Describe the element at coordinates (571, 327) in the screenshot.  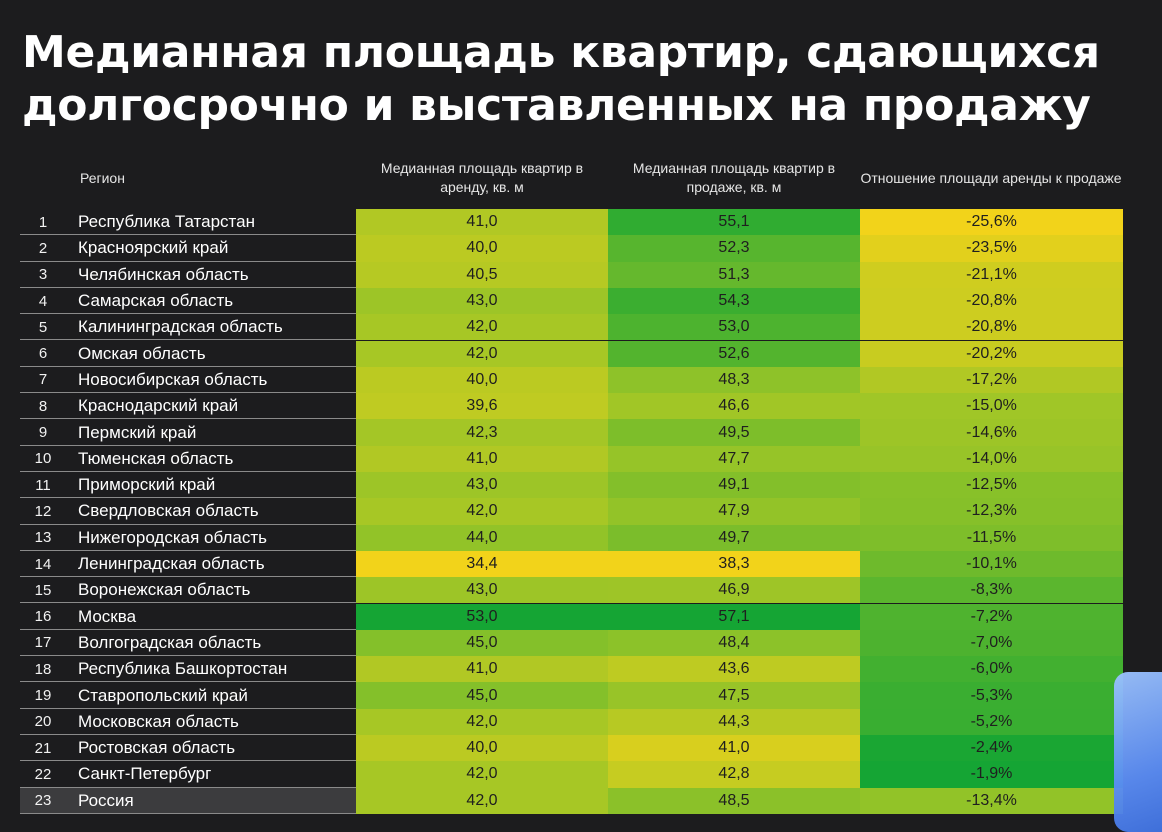
I see `table-row: 5 Калининградская область 42,0 53,0 -20,8%` at that location.